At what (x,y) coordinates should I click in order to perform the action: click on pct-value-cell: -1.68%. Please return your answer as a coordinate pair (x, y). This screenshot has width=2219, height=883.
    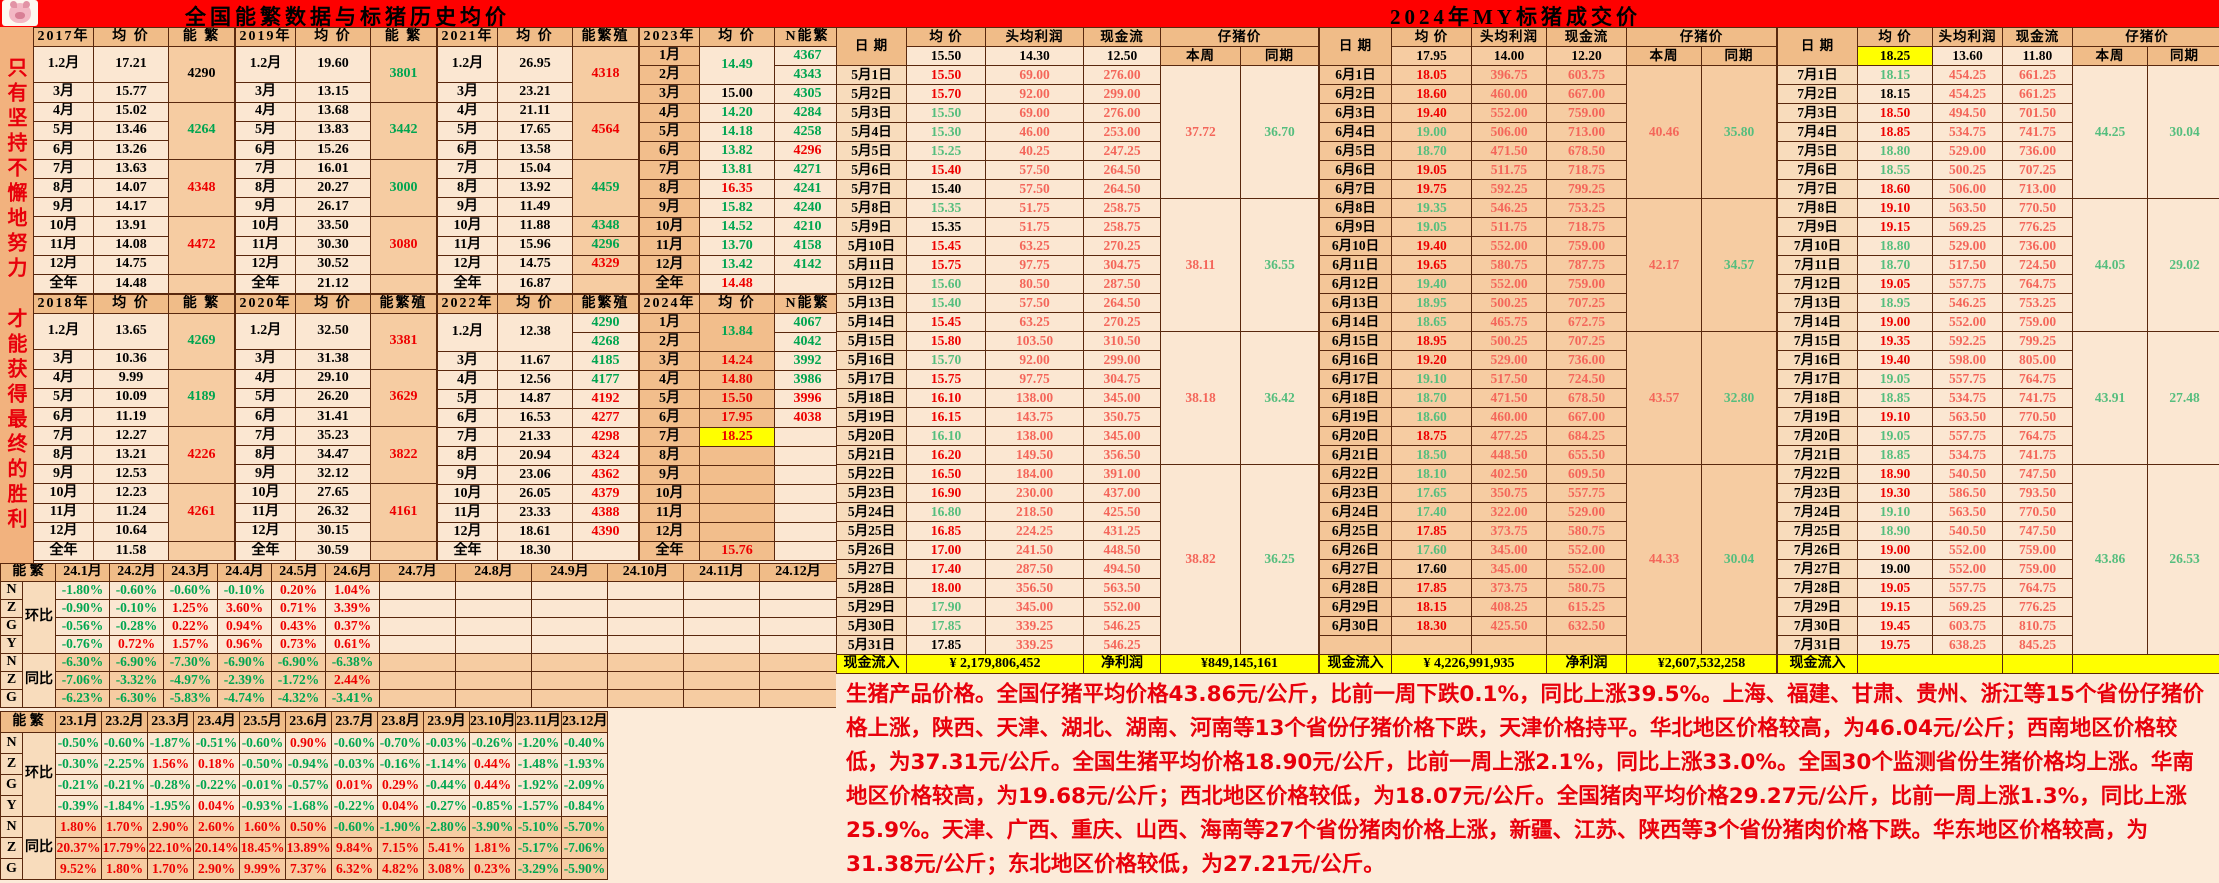
    Looking at the image, I should click on (308, 806).